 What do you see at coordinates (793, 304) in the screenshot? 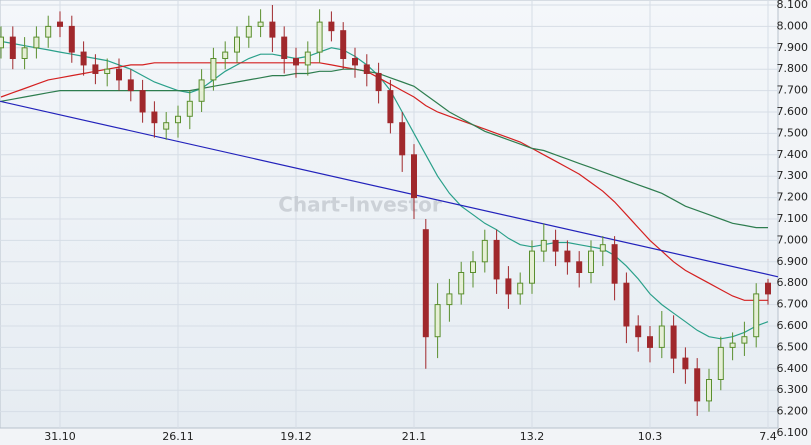
I see `y-tick-label: 6.700` at bounding box center [793, 304].